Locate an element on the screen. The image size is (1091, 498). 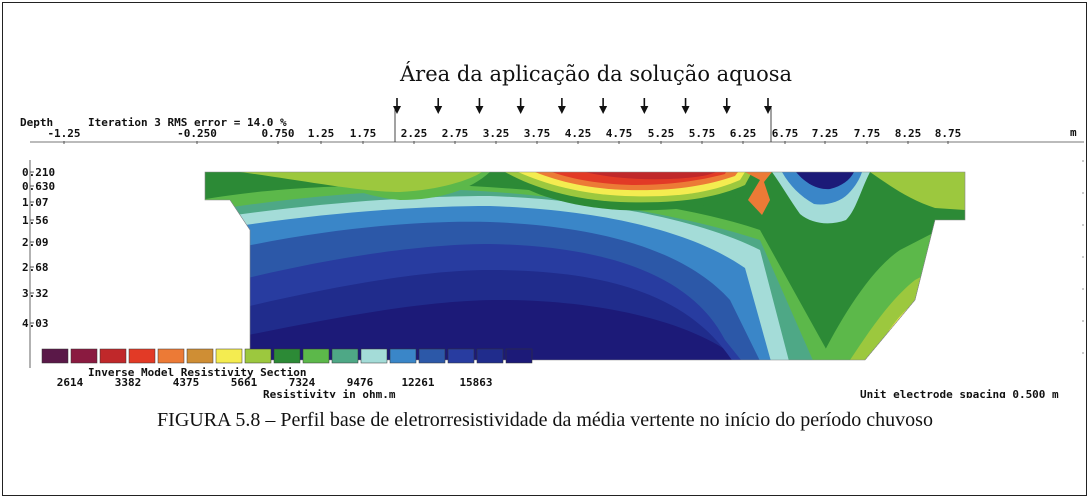
x-tick-label: 2.75 is located at coordinates (455, 133).